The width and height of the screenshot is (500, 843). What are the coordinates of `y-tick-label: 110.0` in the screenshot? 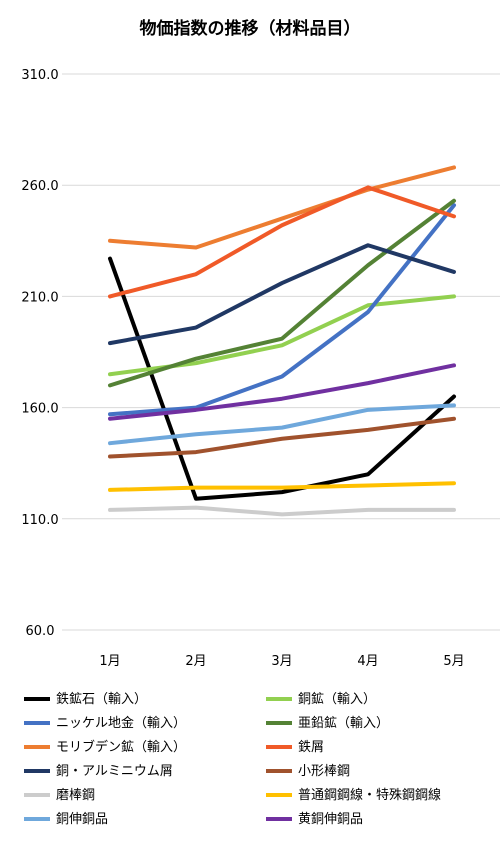 It's located at (39, 520).